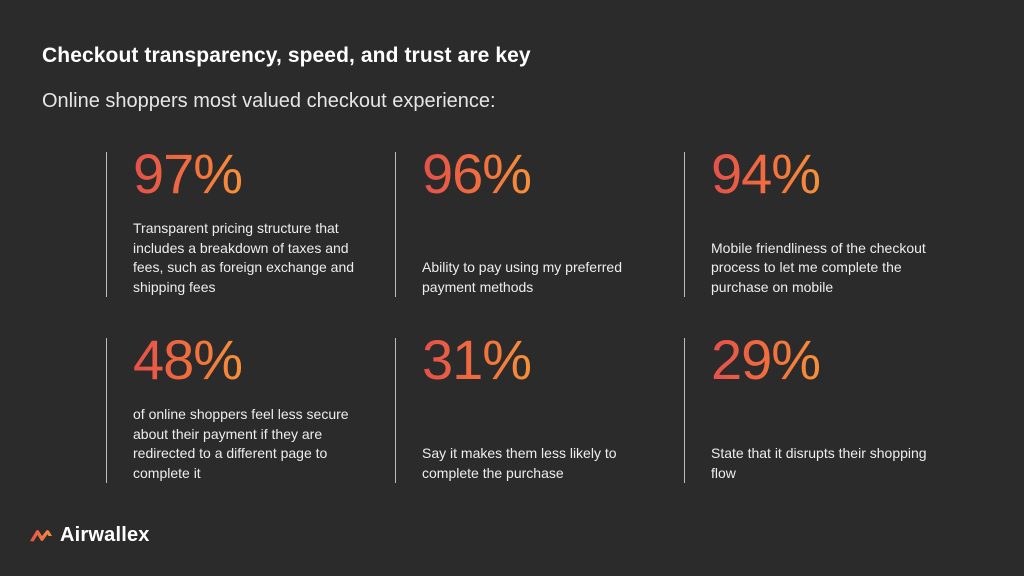 This screenshot has width=1024, height=576. Describe the element at coordinates (477, 173) in the screenshot. I see `stat-value: 96%` at that location.